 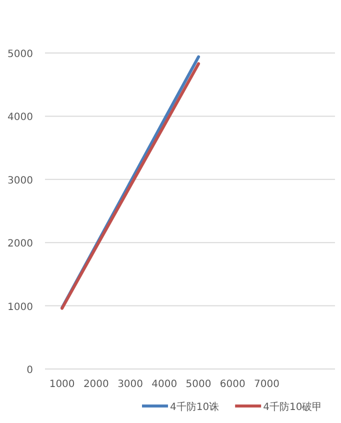 What do you see at coordinates (29, 370) in the screenshot?
I see `y-tick-label: 0` at bounding box center [29, 370].